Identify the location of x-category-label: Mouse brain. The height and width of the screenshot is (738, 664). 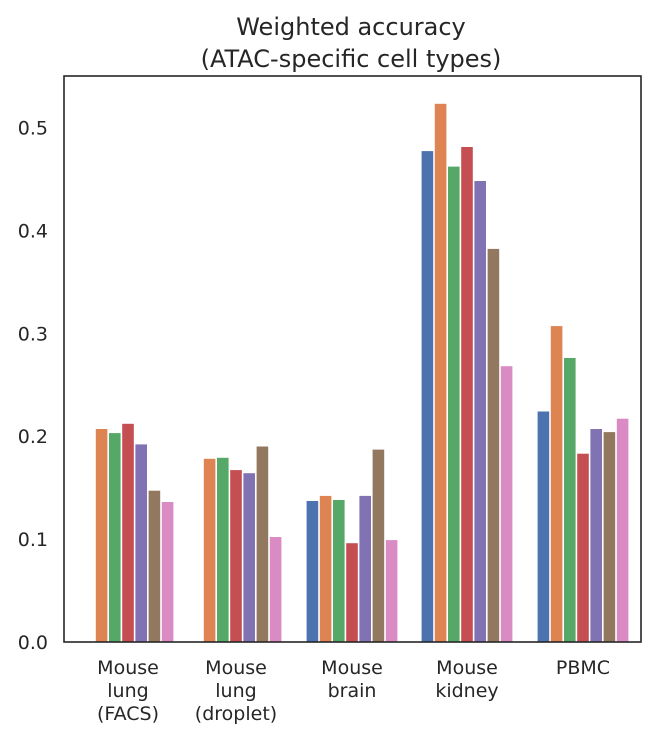
(352, 679).